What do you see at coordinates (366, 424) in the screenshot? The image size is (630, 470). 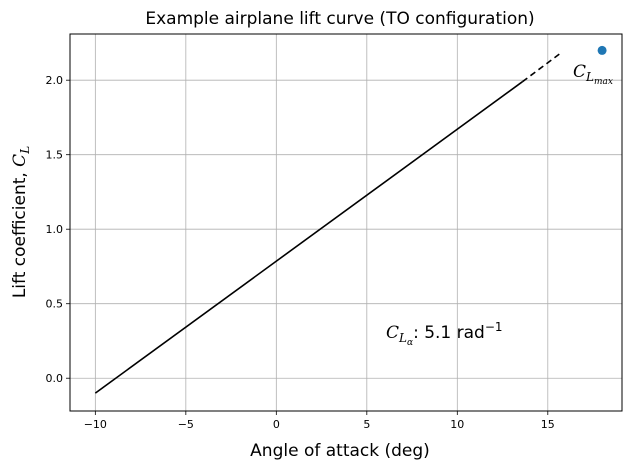 I see `x-tick-label: 5` at bounding box center [366, 424].